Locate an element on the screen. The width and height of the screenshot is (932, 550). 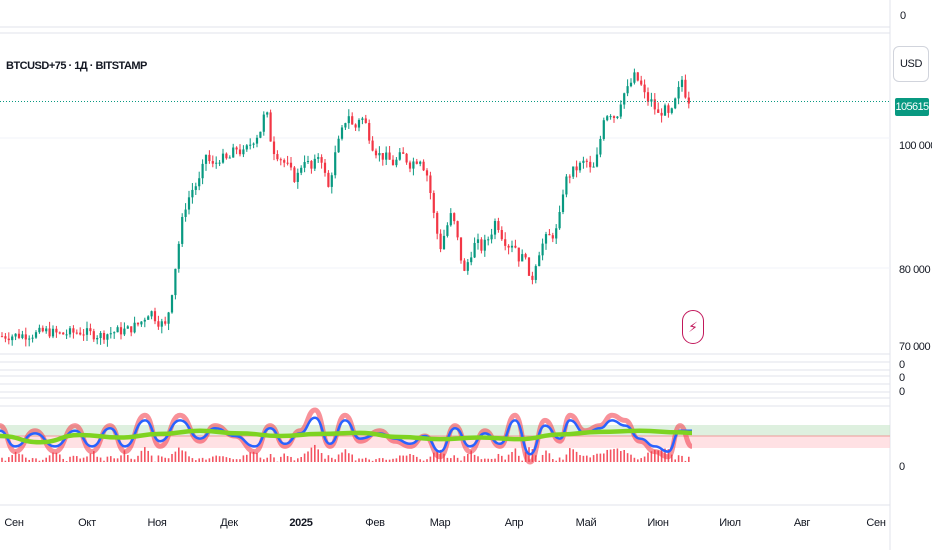
time-label: Май is located at coordinates (586, 523).